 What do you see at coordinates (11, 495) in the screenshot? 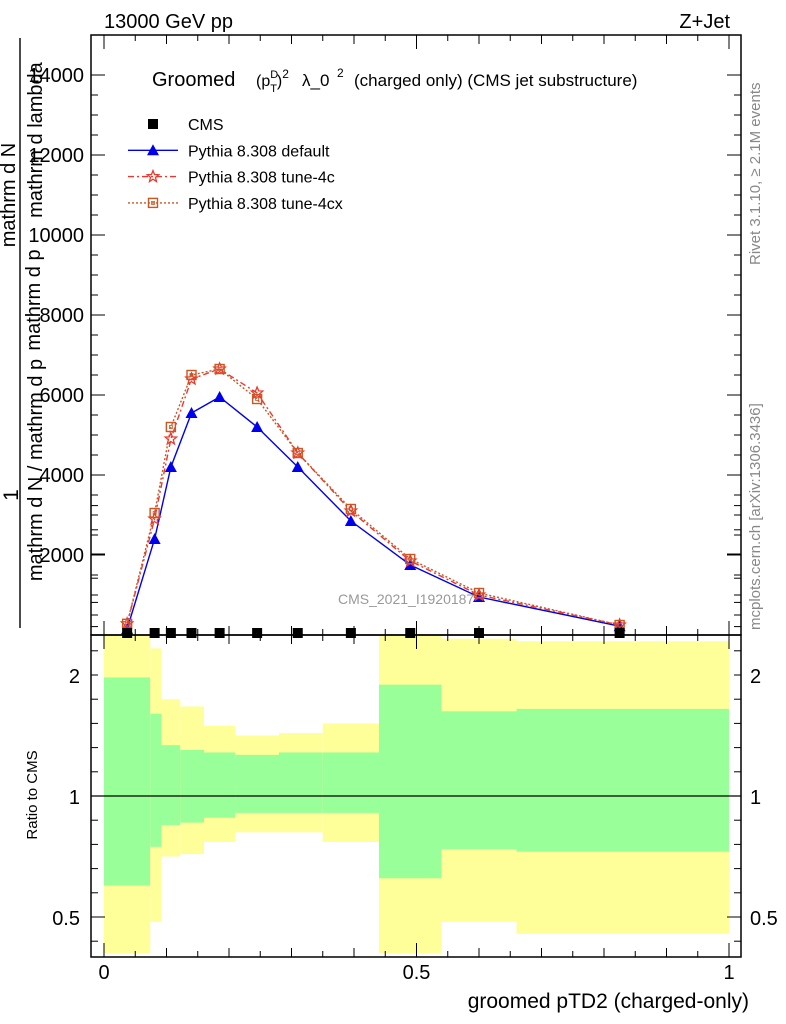
I see `ylabel-numerator: 1` at bounding box center [11, 495].